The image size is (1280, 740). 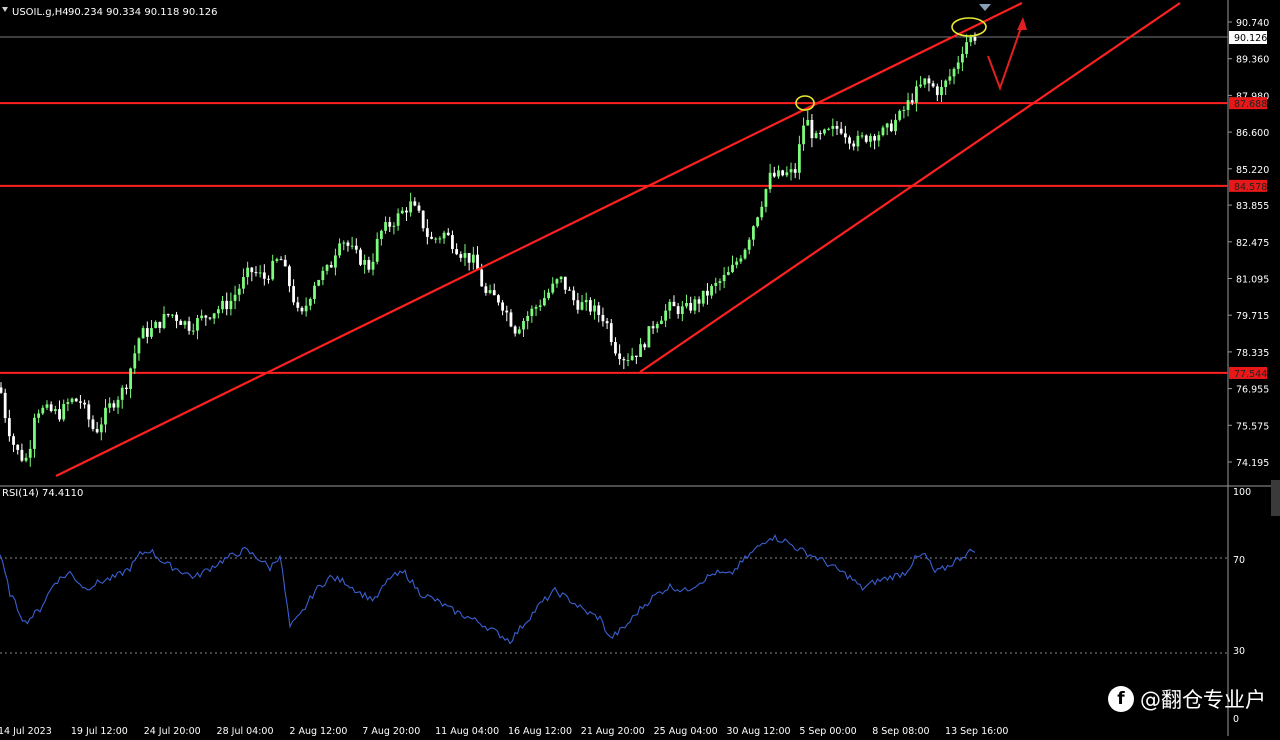 What do you see at coordinates (1252, 206) in the screenshot?
I see `y-tick-label: 83.855` at bounding box center [1252, 206].